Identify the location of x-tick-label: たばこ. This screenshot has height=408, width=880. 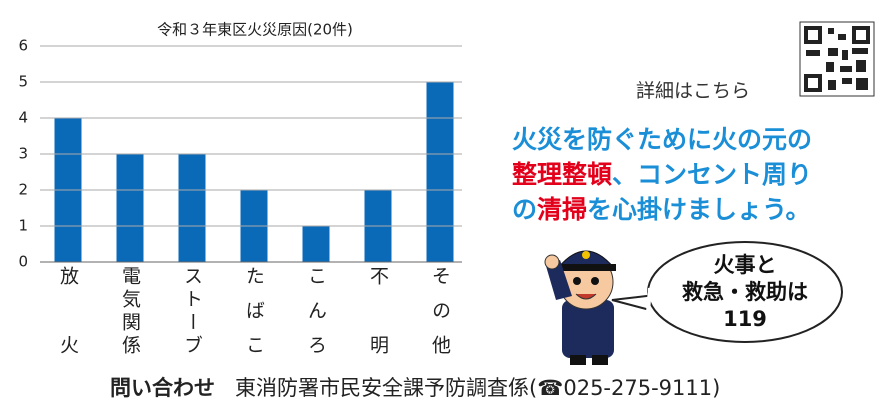
(254, 310).